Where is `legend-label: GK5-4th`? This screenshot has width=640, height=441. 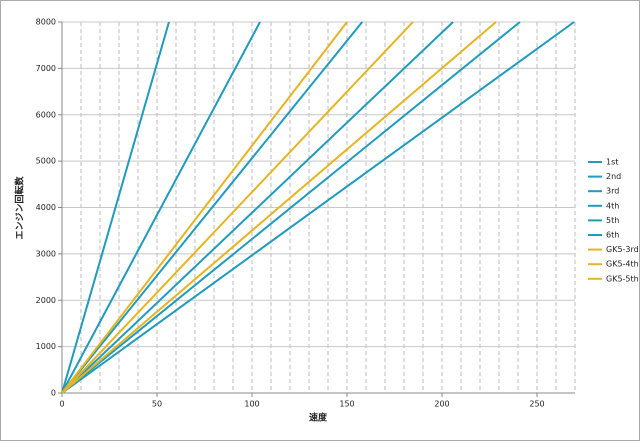 legend-label: GK5-4th is located at coordinates (622, 264).